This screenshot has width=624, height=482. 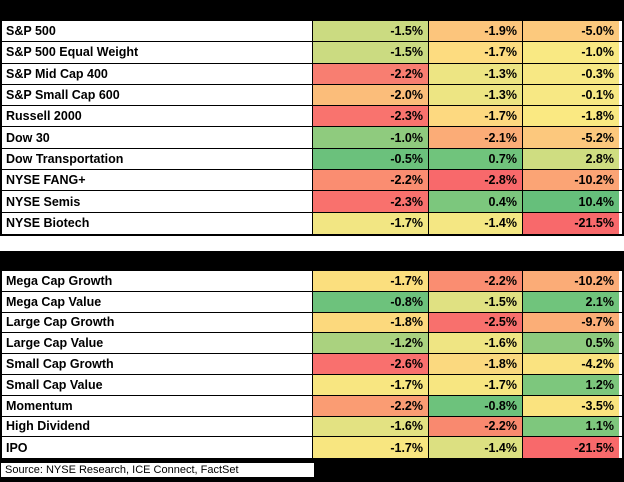 What do you see at coordinates (371, 364) in the screenshot?
I see `value-cell: -2.6%` at bounding box center [371, 364].